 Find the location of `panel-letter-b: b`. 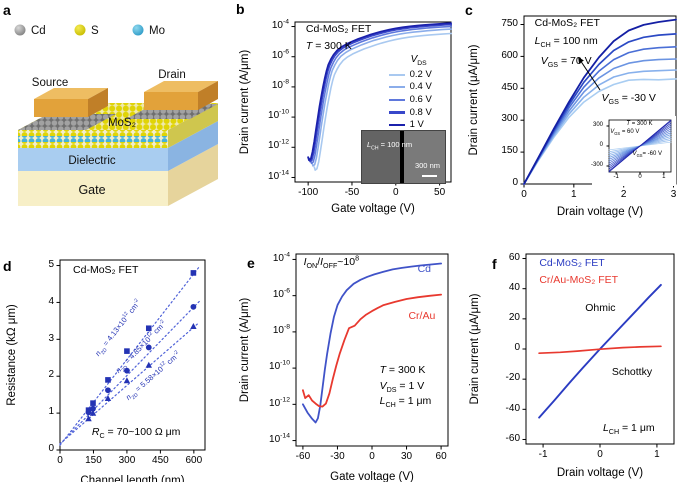

panel-letter-b: b is located at coordinates (240, 9).